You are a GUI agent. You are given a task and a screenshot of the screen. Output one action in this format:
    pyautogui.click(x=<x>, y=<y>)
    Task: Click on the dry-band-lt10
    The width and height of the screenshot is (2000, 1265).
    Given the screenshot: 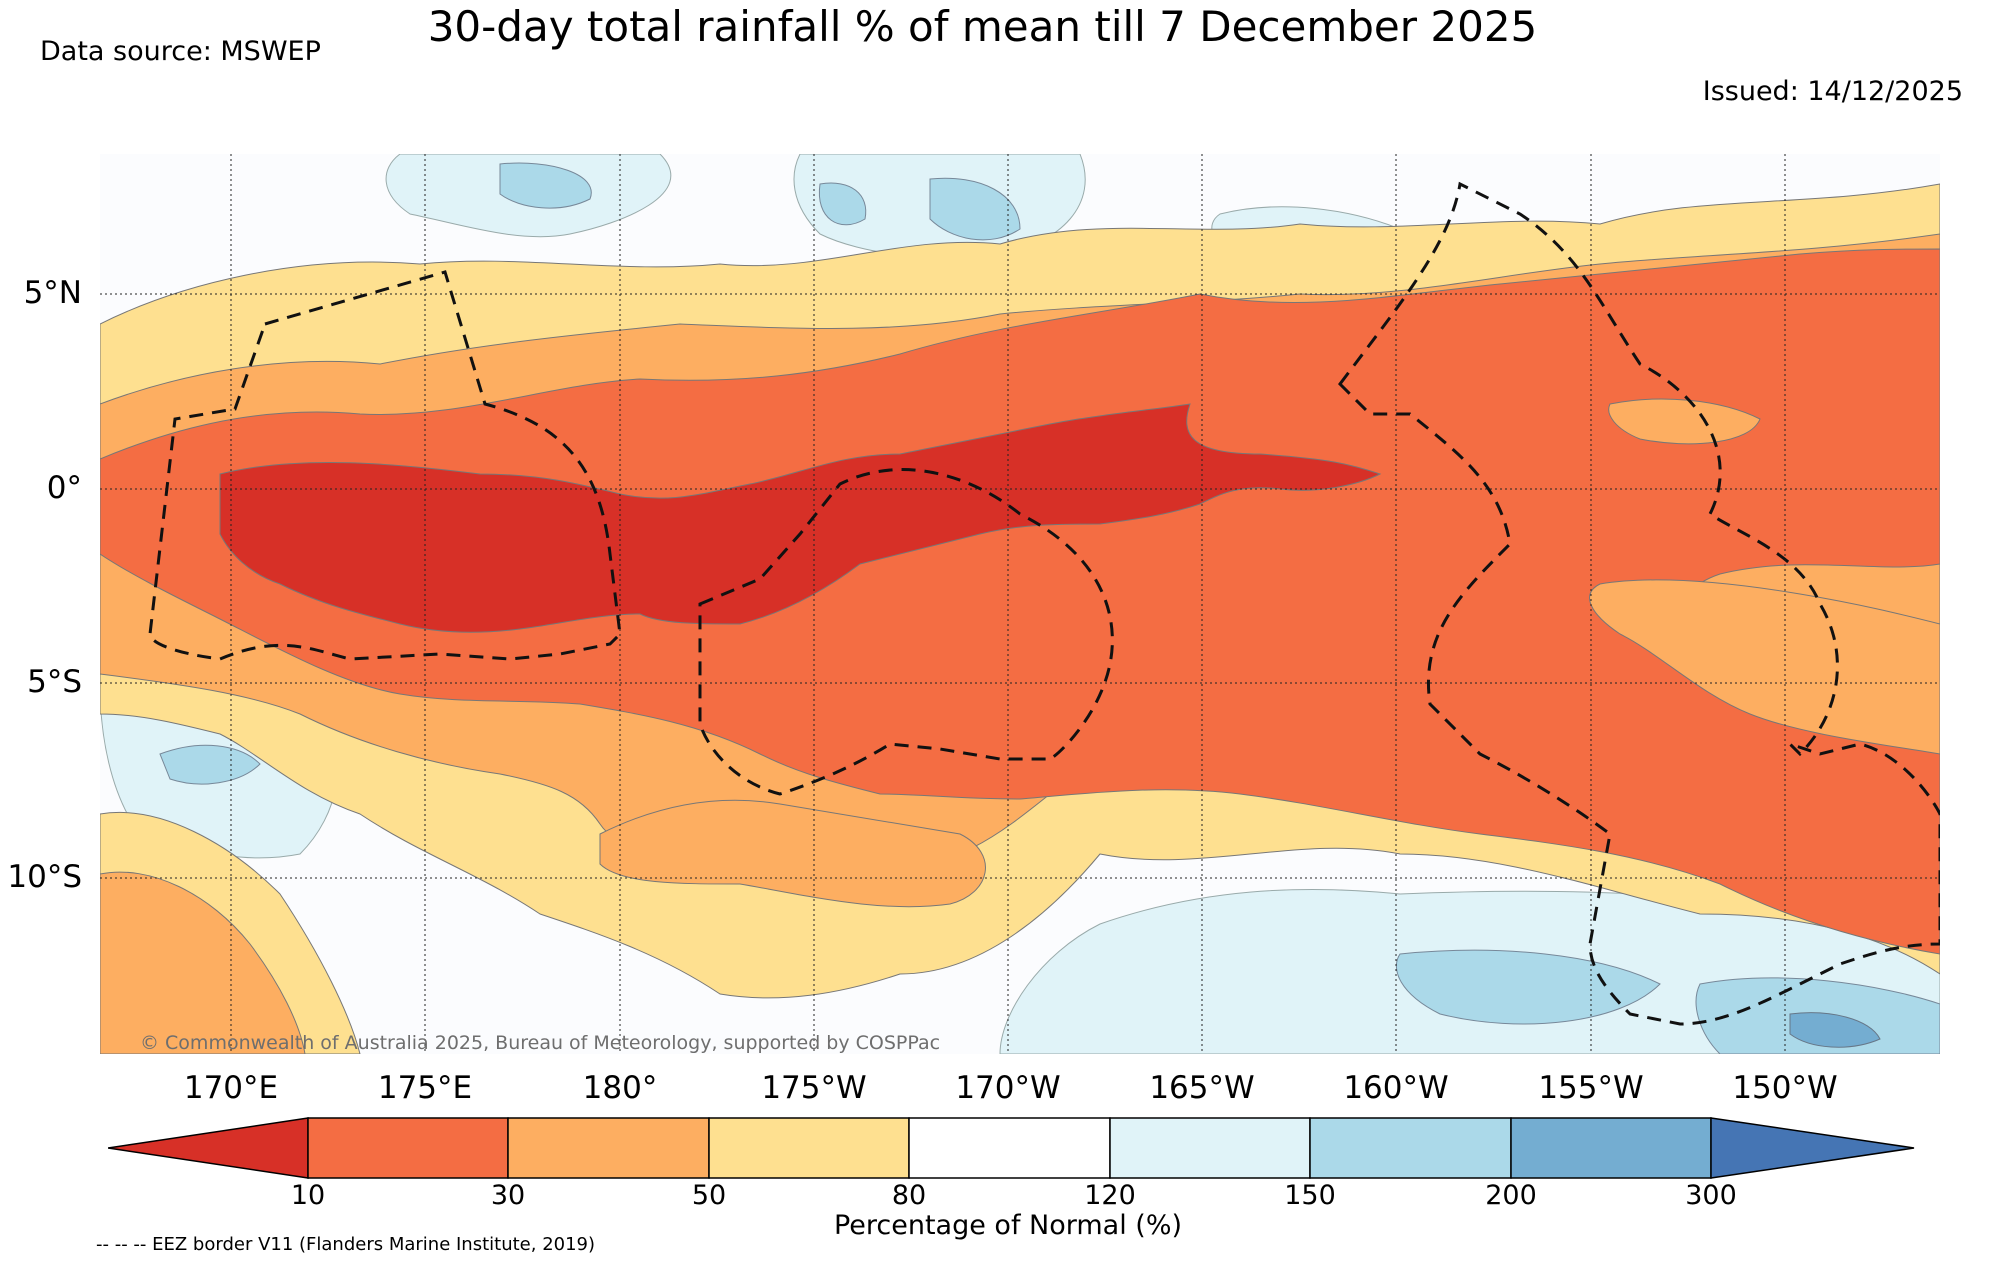 What is the action you would take?
    pyautogui.click(x=800, y=518)
    